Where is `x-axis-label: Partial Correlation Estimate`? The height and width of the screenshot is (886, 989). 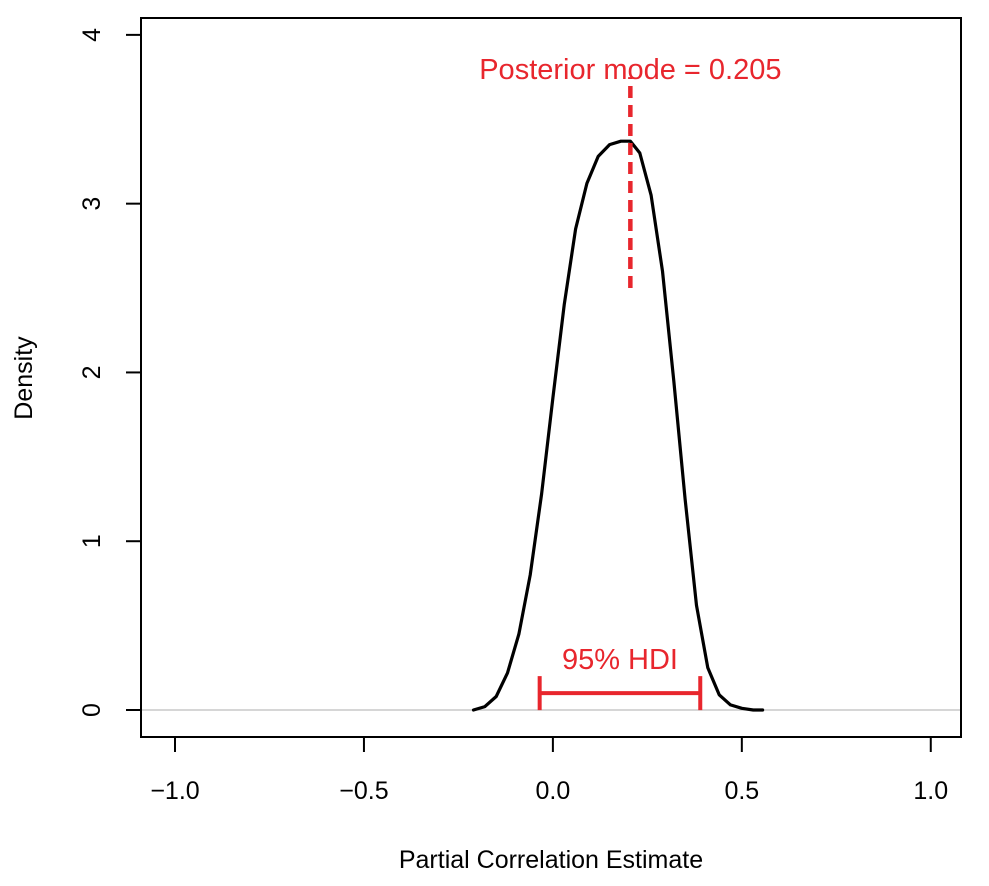
x-axis-label: Partial Correlation Estimate is located at coordinates (551, 860).